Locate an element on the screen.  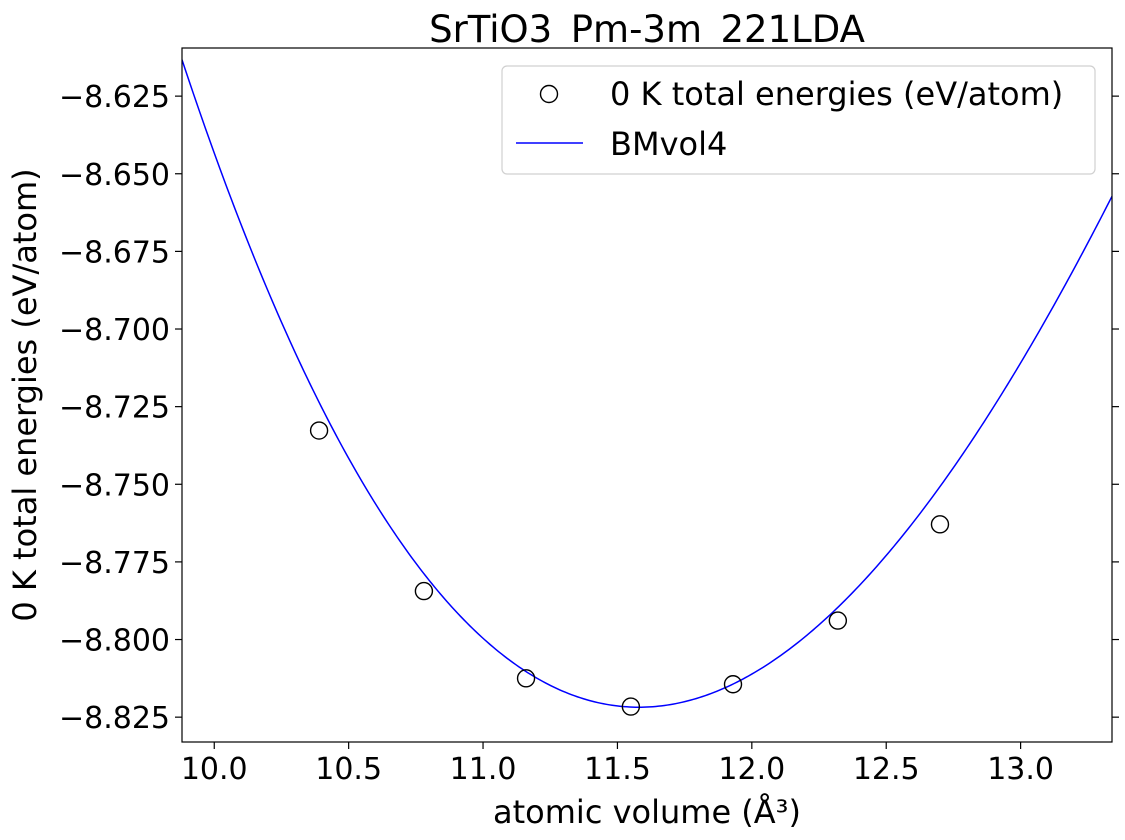
y-tick-label: −8.775 is located at coordinates (114, 563).